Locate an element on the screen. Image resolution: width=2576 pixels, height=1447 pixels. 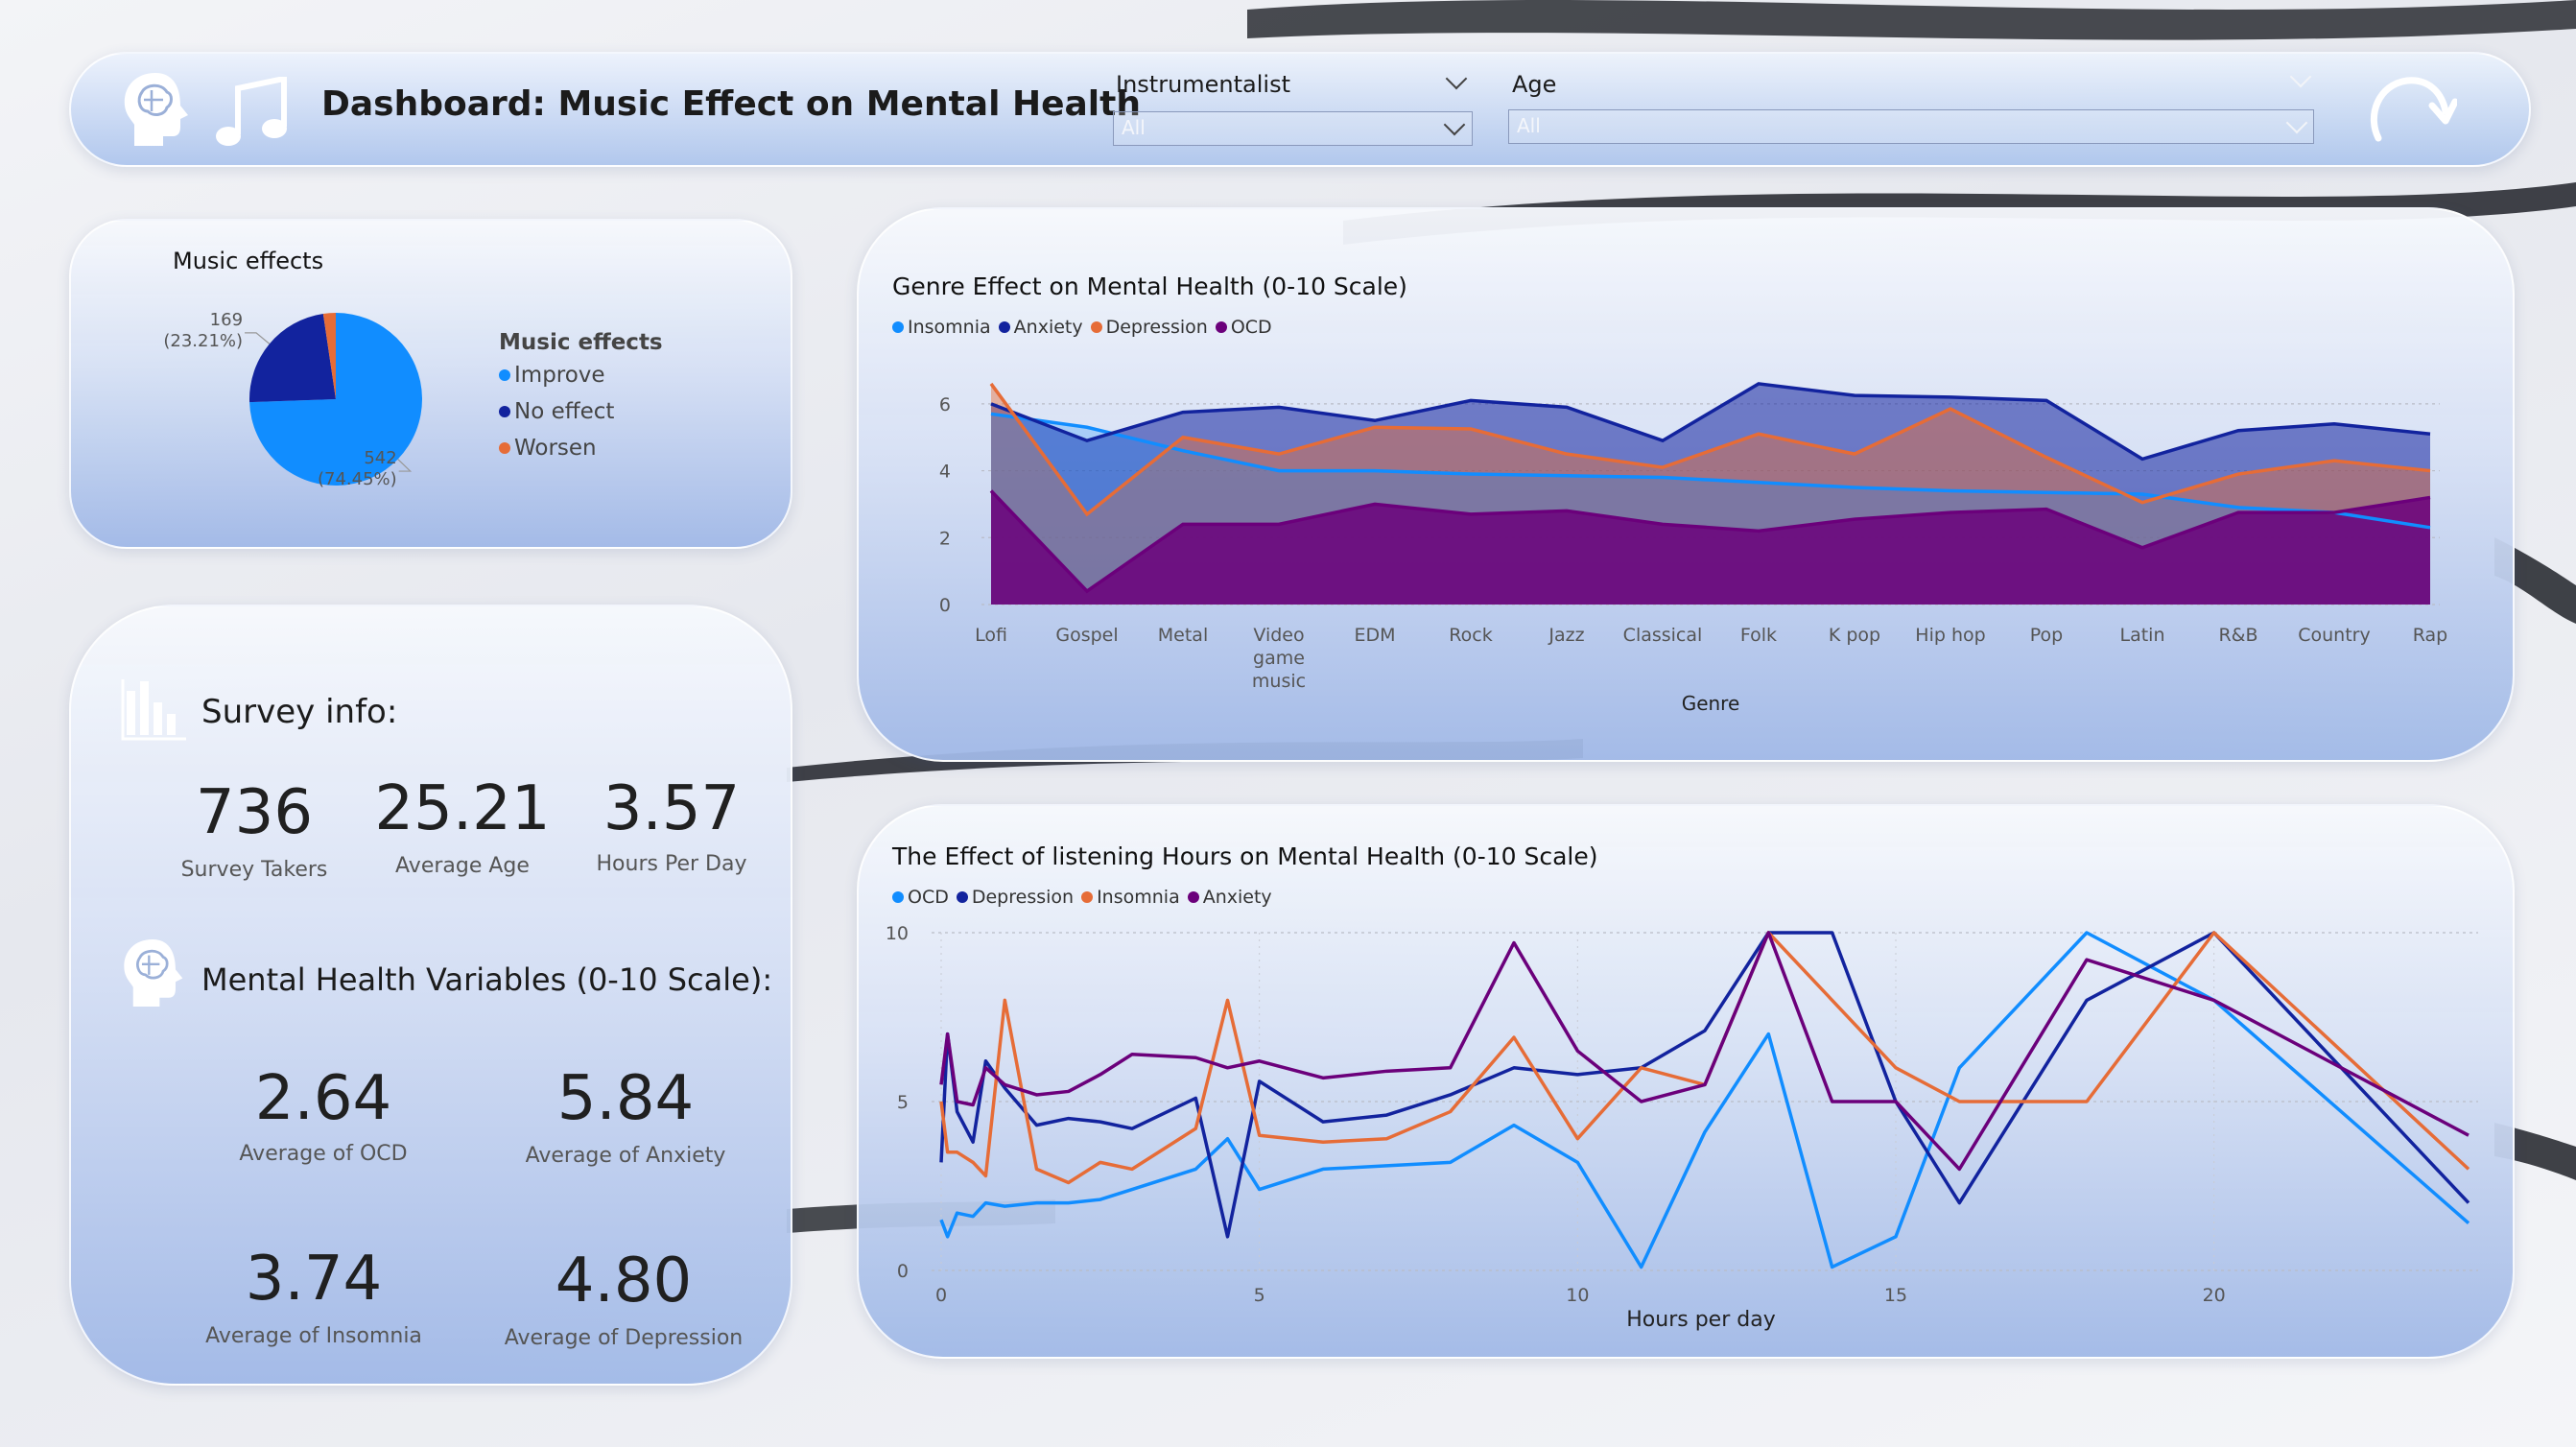
ocd-average-label: Average of OCD is located at coordinates (324, 1154).